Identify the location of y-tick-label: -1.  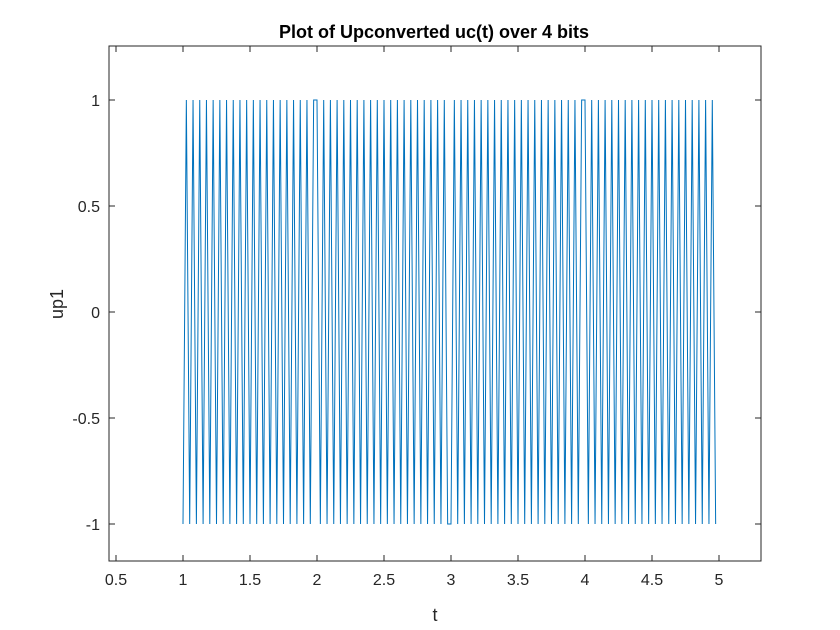
(93, 525).